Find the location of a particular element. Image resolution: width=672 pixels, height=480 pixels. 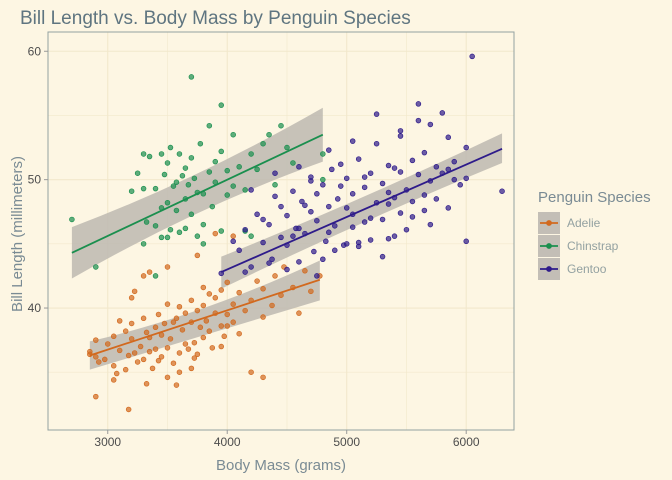

trend-line-gentoo is located at coordinates (361, 210).